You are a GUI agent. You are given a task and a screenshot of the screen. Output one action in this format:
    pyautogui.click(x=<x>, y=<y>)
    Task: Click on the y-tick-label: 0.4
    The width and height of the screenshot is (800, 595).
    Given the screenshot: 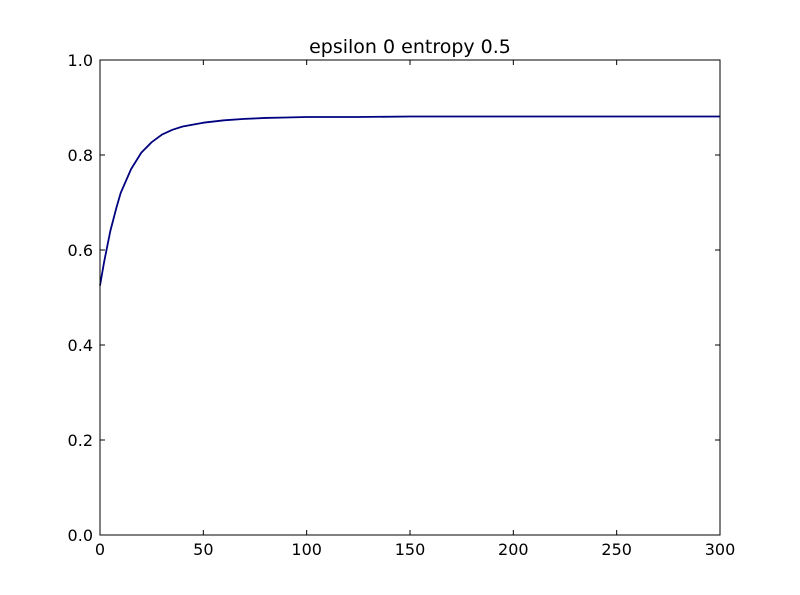 What is the action you would take?
    pyautogui.click(x=80, y=345)
    